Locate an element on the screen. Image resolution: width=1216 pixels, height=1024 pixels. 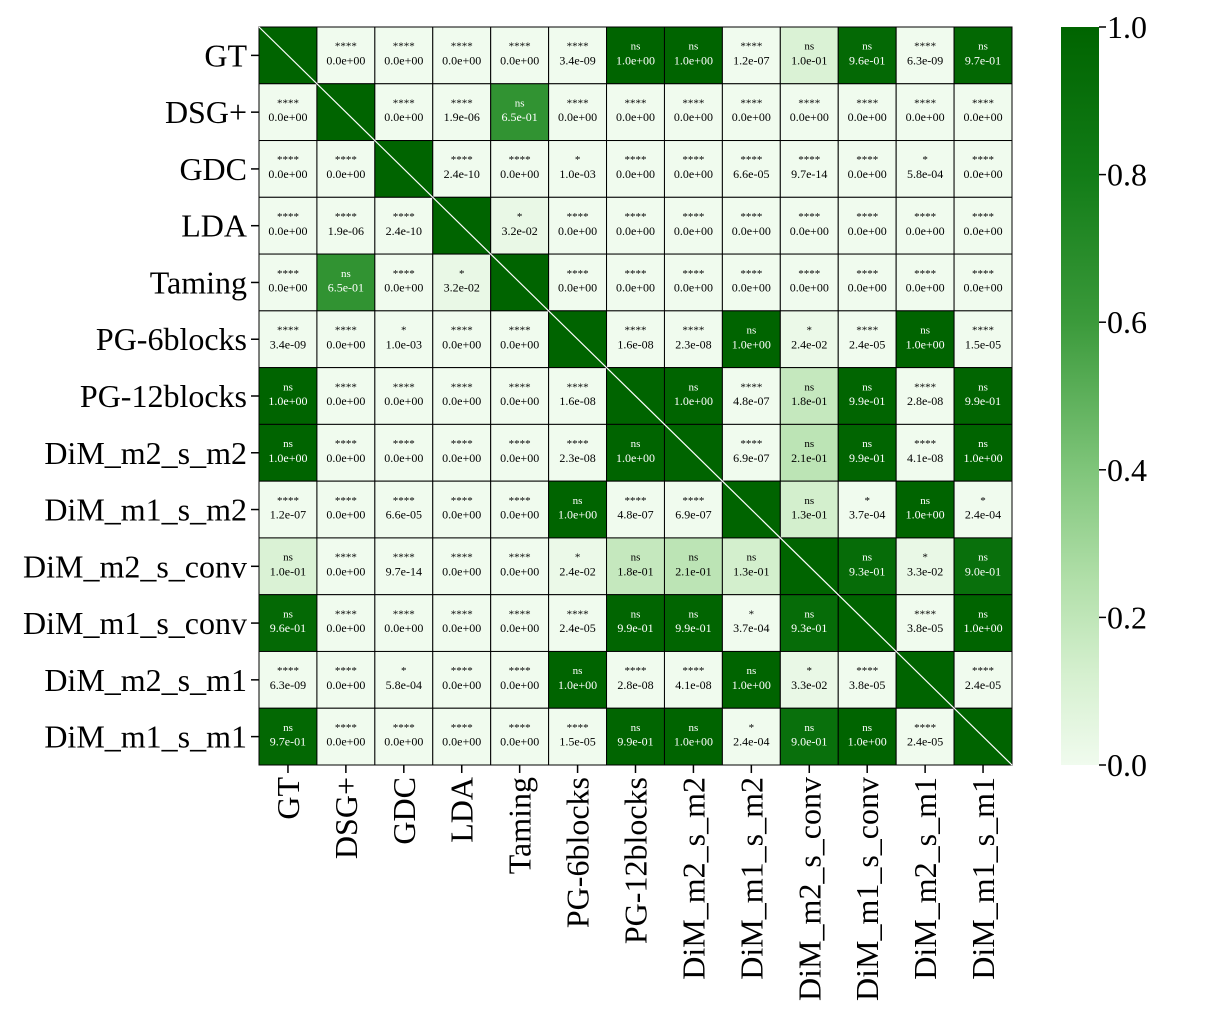
heatmap-cell: ns9.6e-01 is located at coordinates (288, 623).